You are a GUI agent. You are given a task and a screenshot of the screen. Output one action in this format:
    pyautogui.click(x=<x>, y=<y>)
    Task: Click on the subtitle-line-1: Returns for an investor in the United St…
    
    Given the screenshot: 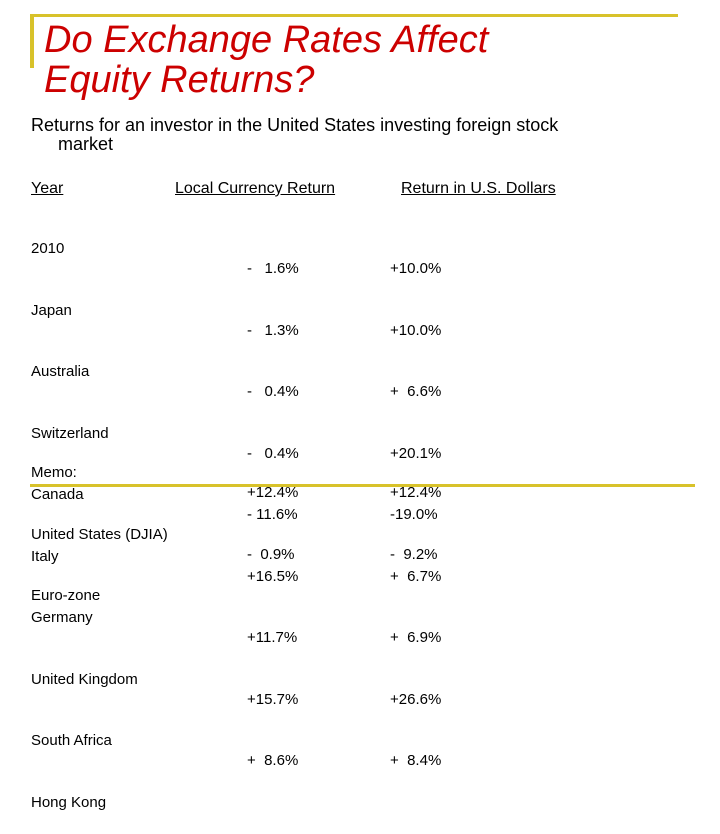 What is the action you would take?
    pyautogui.click(x=295, y=125)
    